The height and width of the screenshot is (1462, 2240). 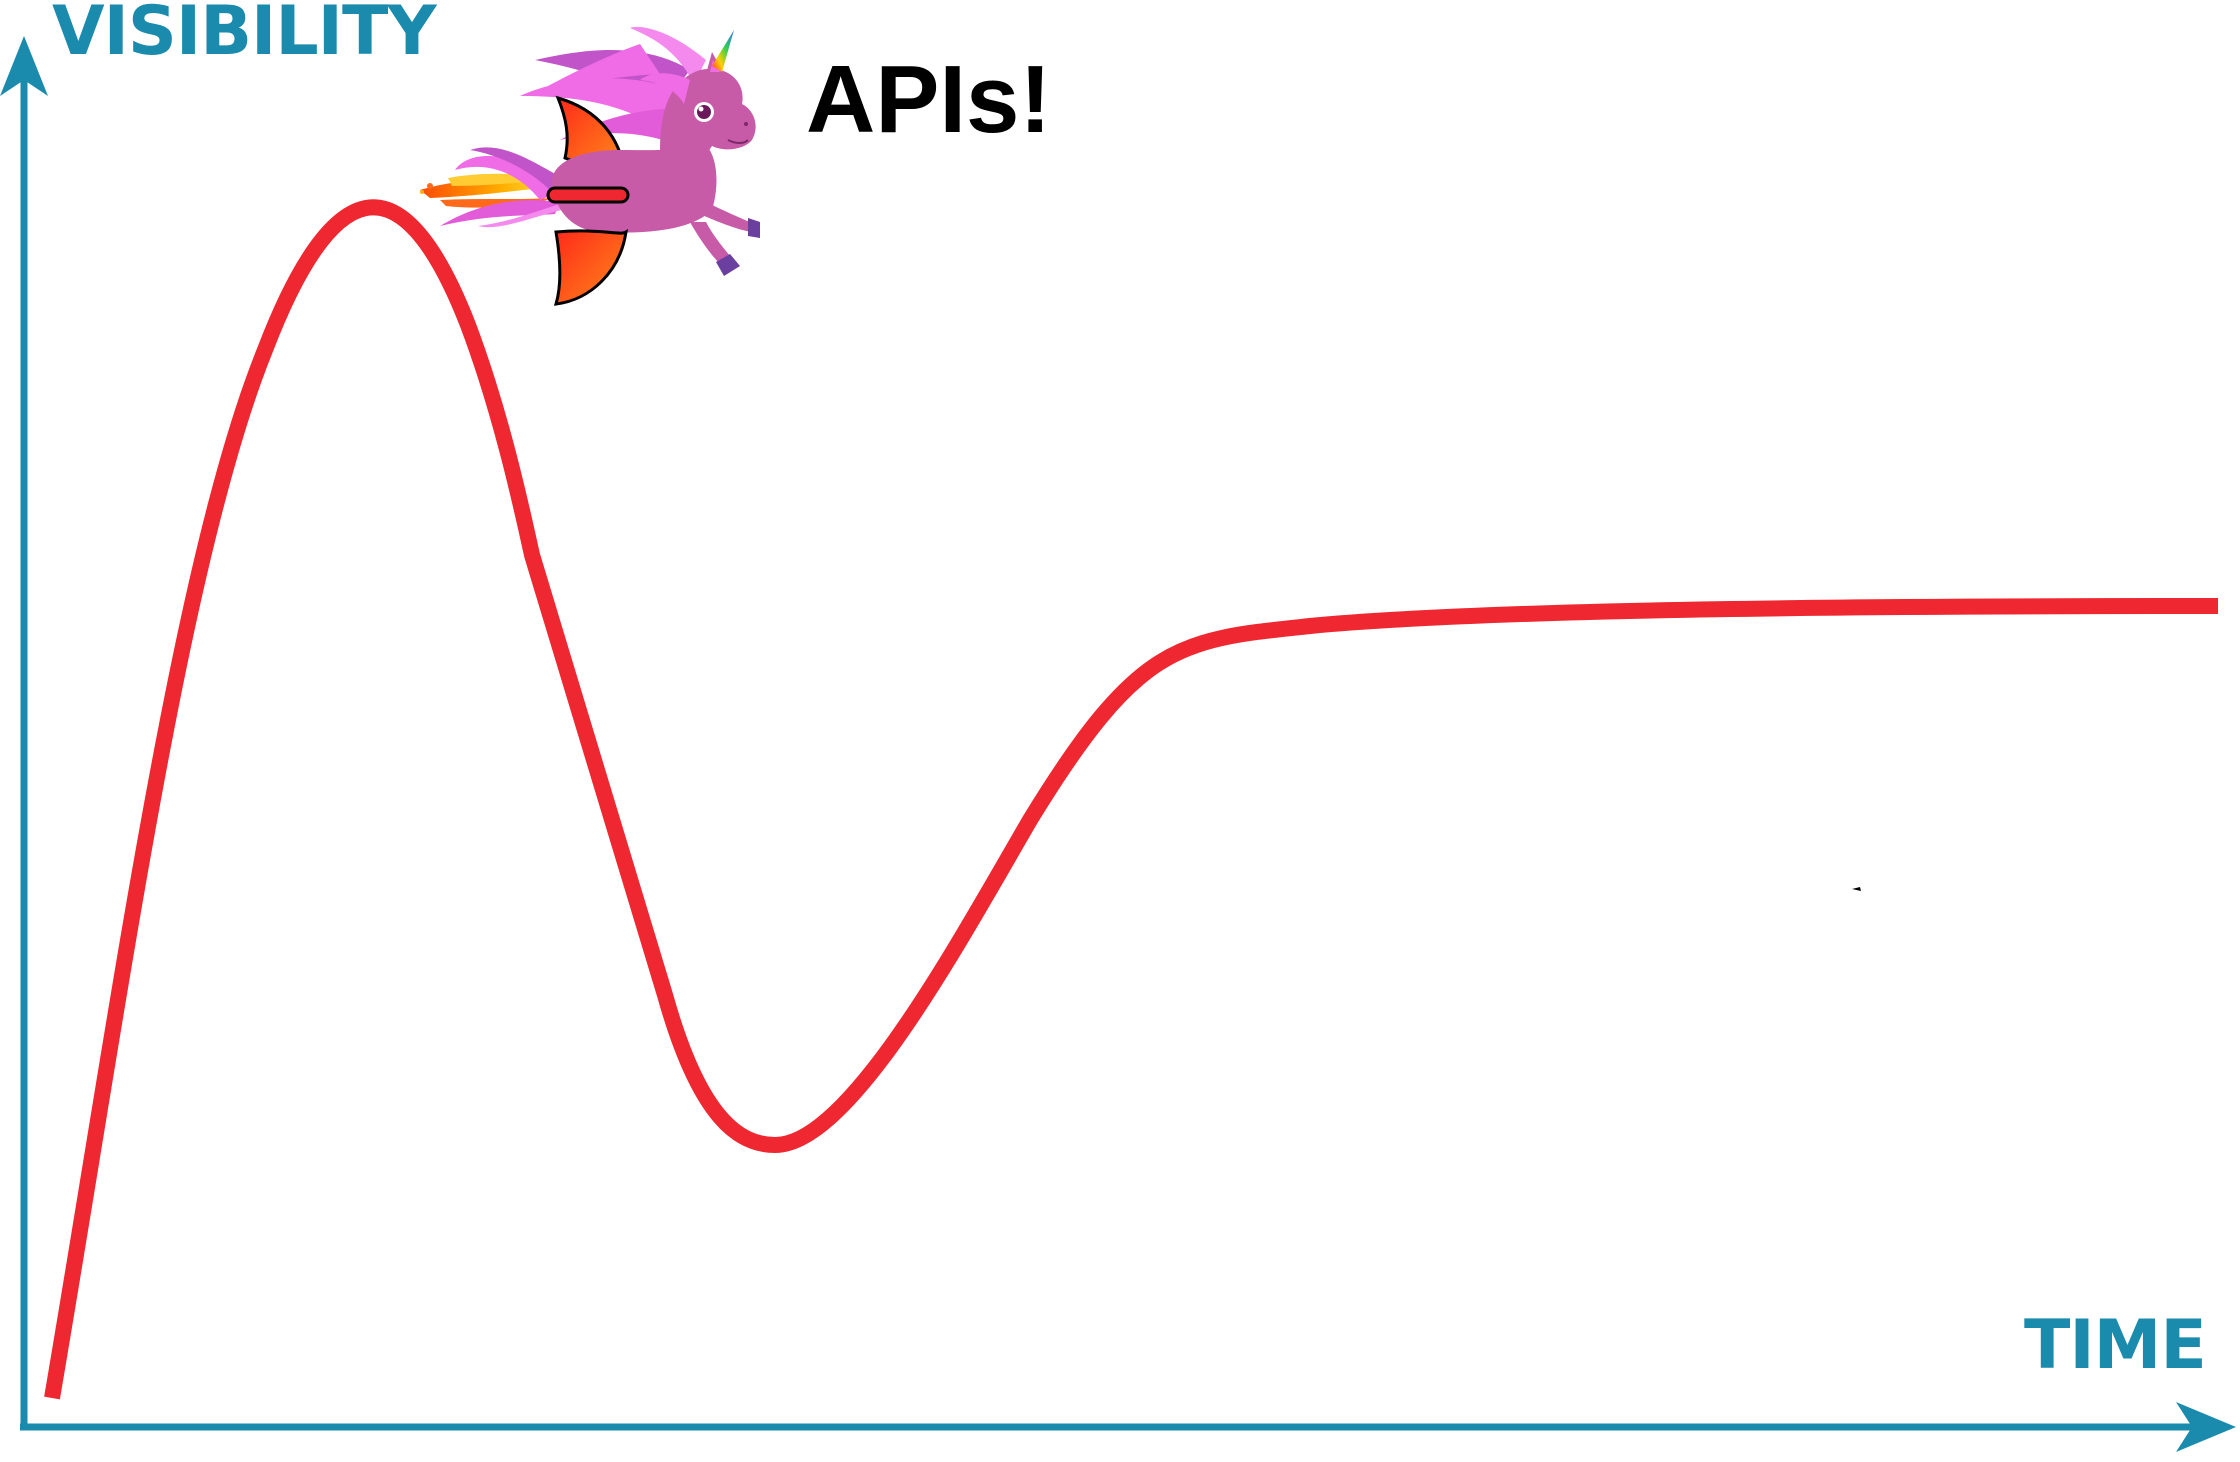 I want to click on y-axis-label: VISIBILITY, so click(x=244, y=35).